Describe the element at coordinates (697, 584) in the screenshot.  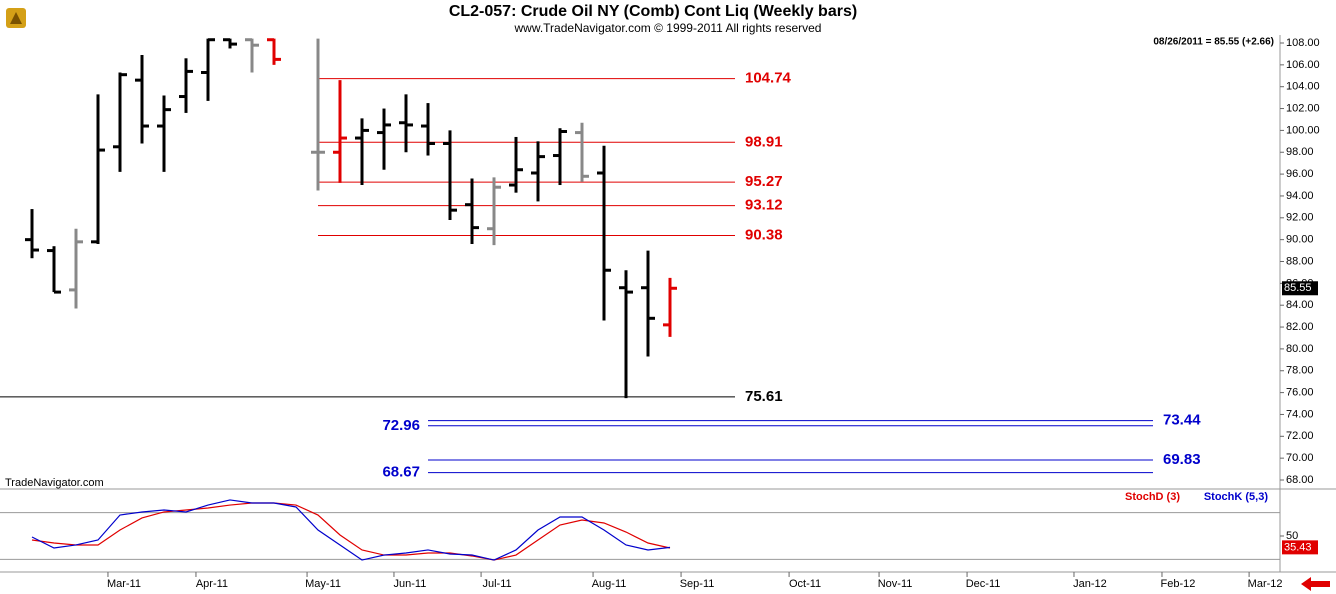
I see `x-tick-label: Sep-11` at that location.